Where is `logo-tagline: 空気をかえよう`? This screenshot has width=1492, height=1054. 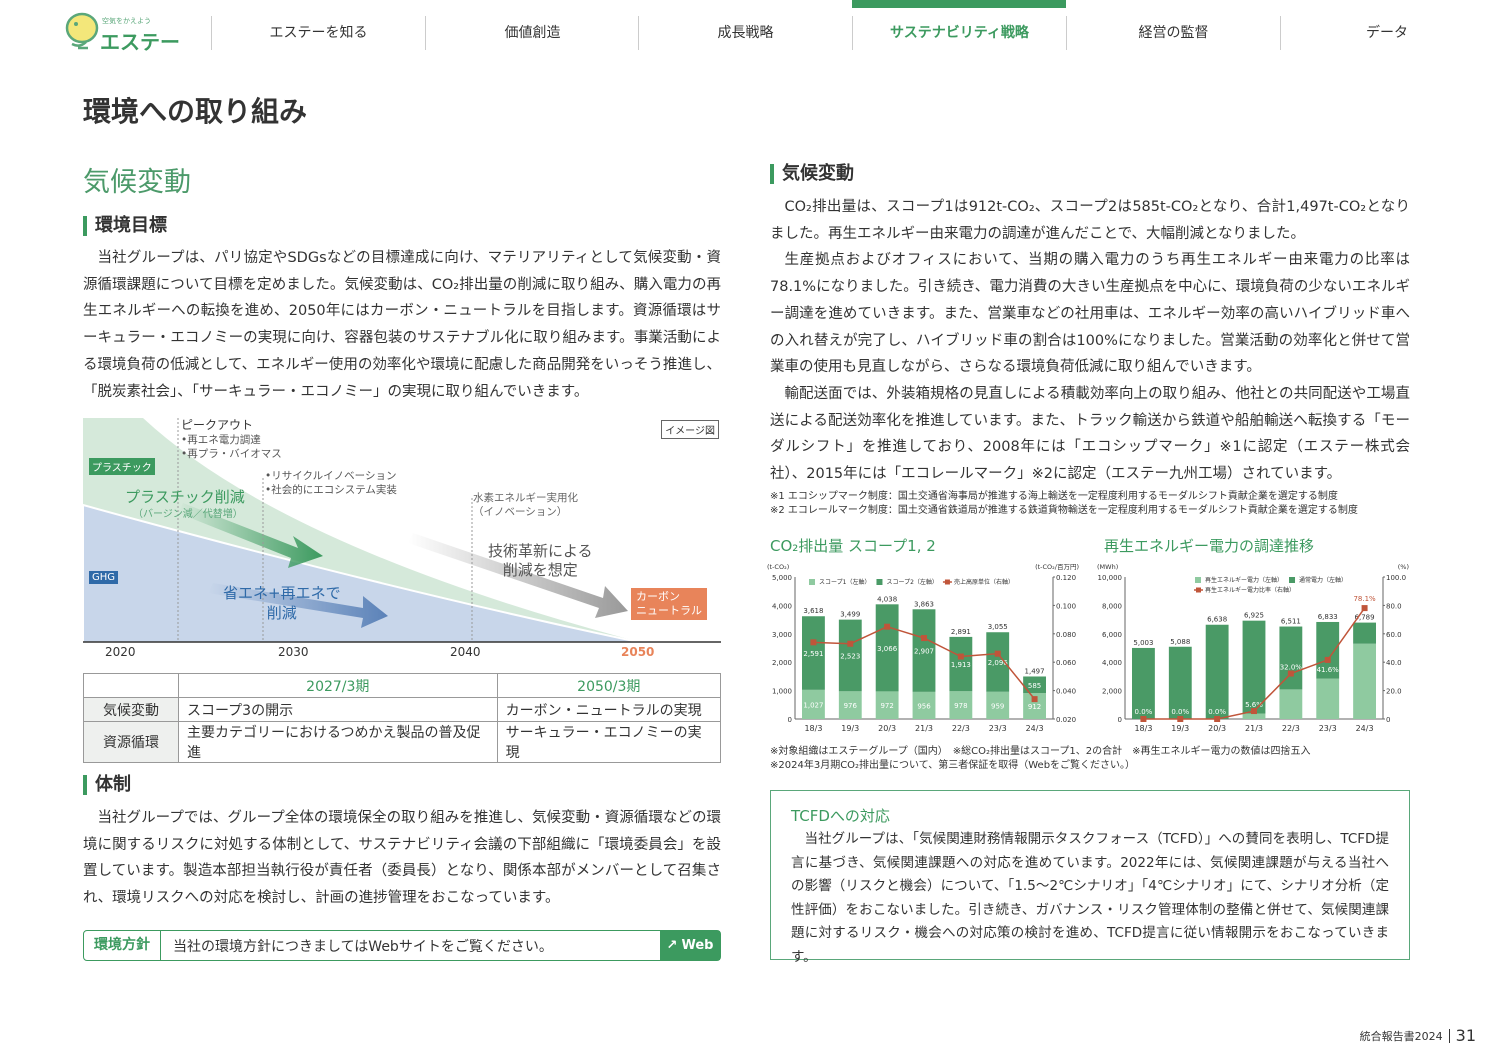
logo-tagline: 空気をかえよう is located at coordinates (126, 21).